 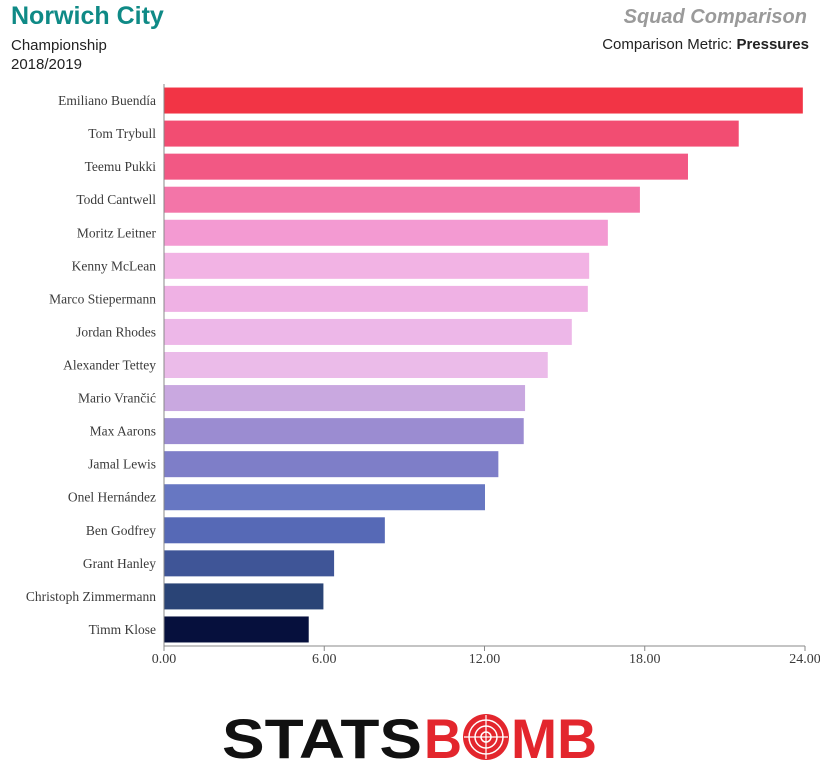 I want to click on metric-line: Comparison Metric: Pressures, so click(x=705, y=44).